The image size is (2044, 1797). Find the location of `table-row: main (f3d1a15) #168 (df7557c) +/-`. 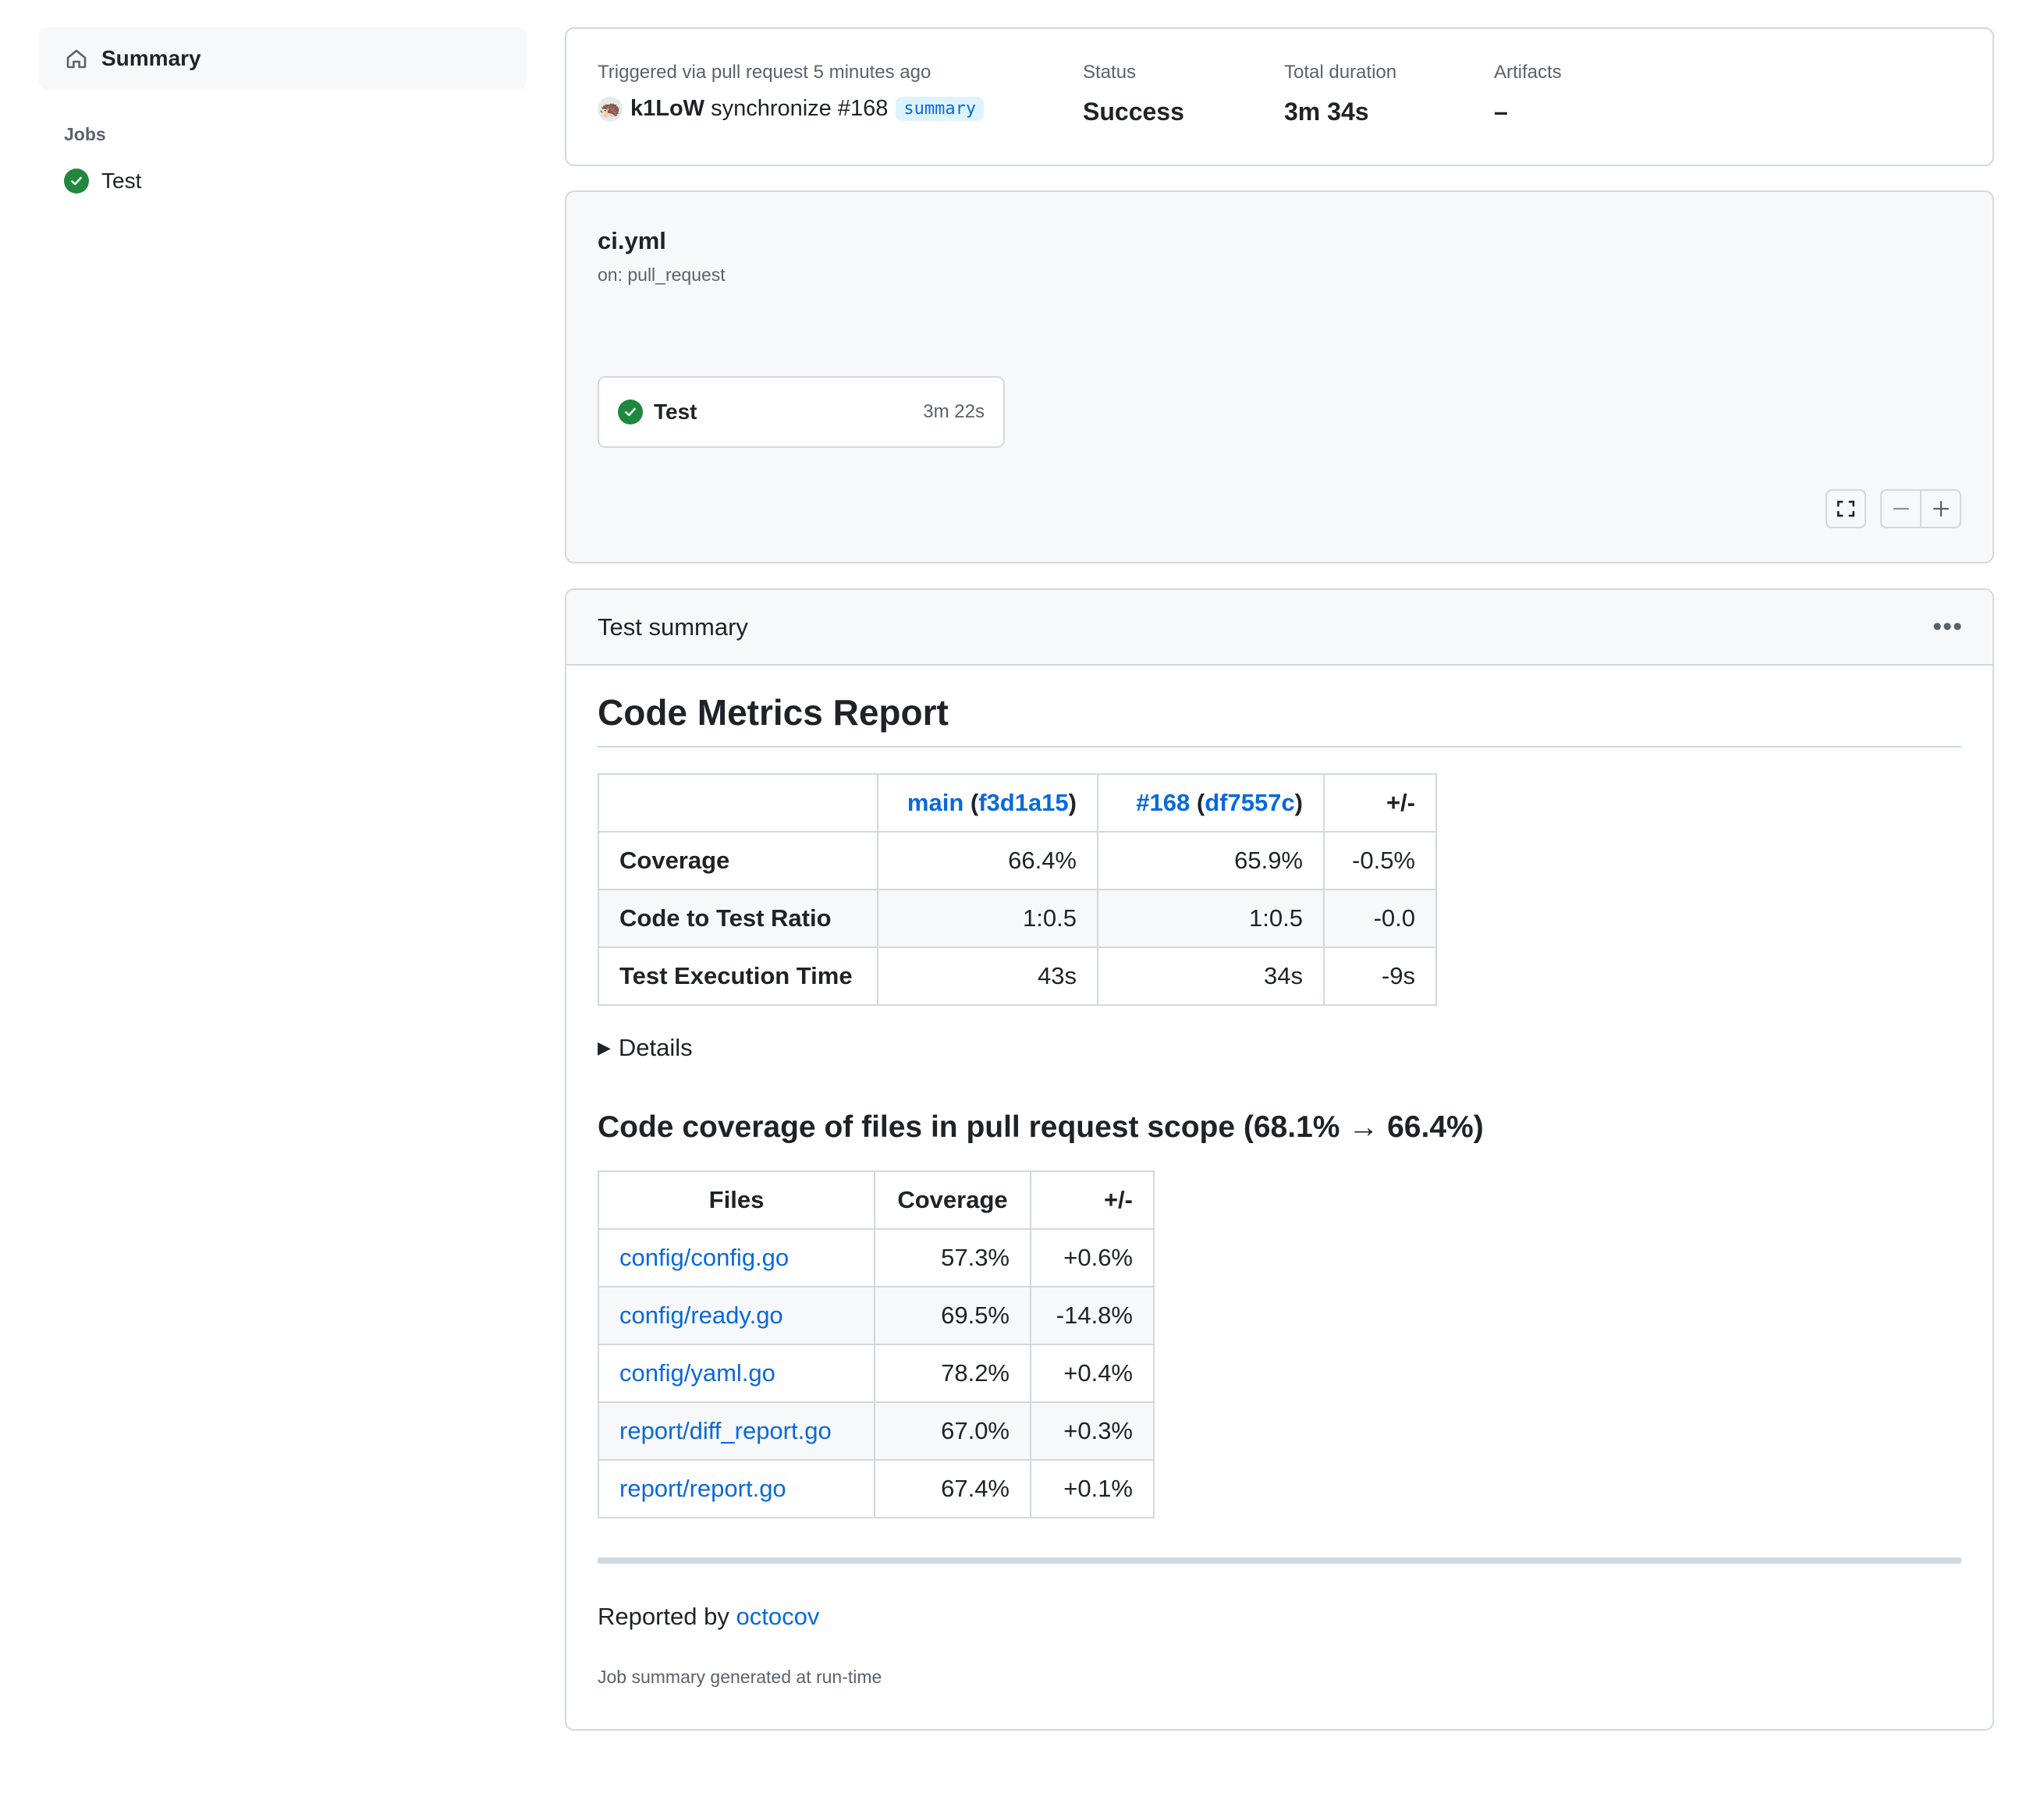

table-row: main (f3d1a15) #168 (df7557c) +/- is located at coordinates (1018, 803).